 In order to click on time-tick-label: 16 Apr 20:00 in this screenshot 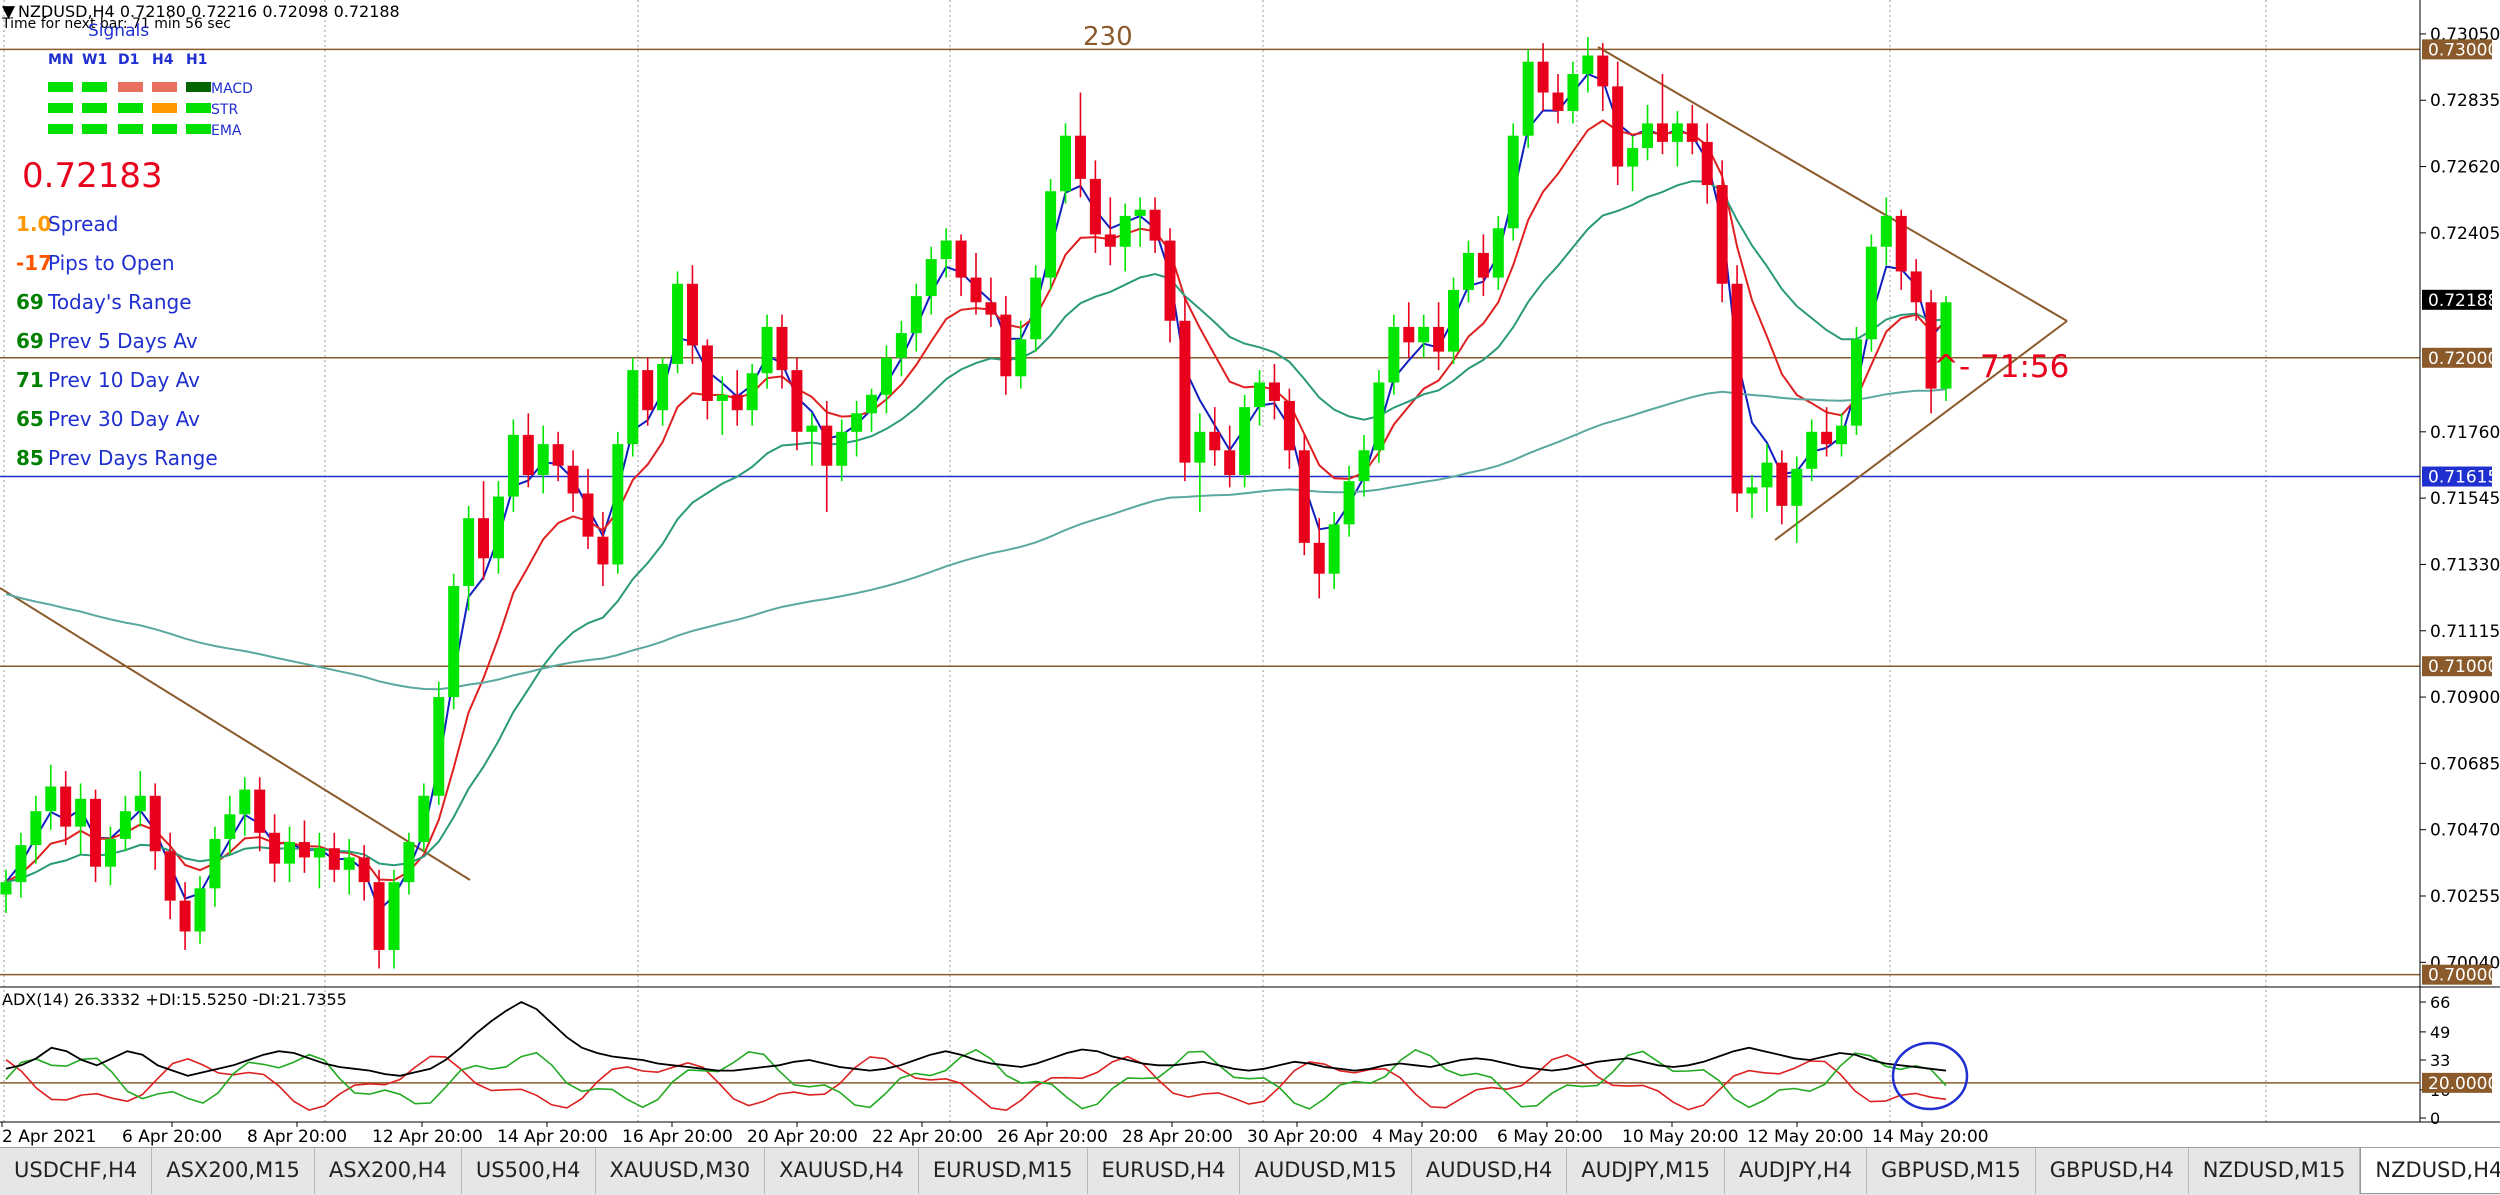, I will do `click(677, 1137)`.